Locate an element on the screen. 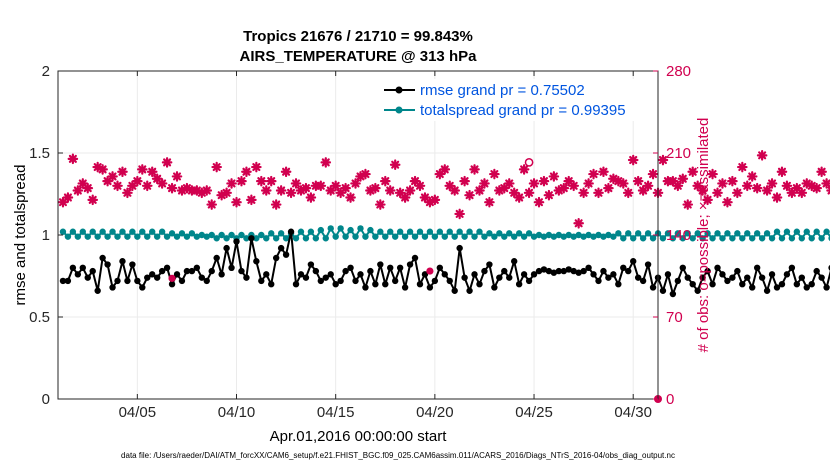 The height and width of the screenshot is (470, 830). y-tick-label: 0.5 is located at coordinates (39, 317).